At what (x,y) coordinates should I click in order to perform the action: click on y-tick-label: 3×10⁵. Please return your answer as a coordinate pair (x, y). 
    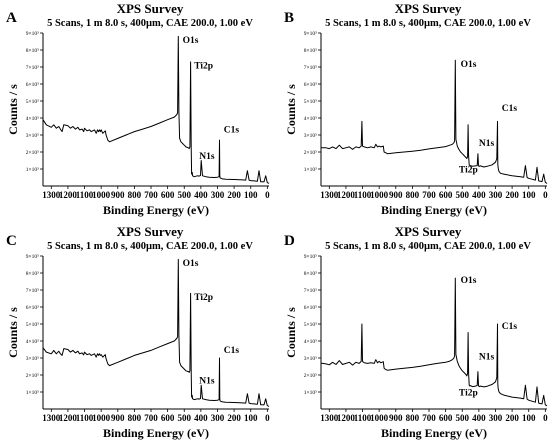
    Looking at the image, I should click on (310, 359).